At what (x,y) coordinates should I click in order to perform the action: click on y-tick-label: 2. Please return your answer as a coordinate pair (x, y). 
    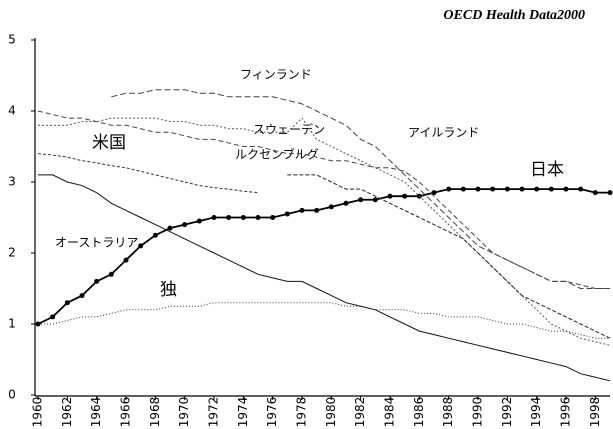
    Looking at the image, I should click on (12, 253).